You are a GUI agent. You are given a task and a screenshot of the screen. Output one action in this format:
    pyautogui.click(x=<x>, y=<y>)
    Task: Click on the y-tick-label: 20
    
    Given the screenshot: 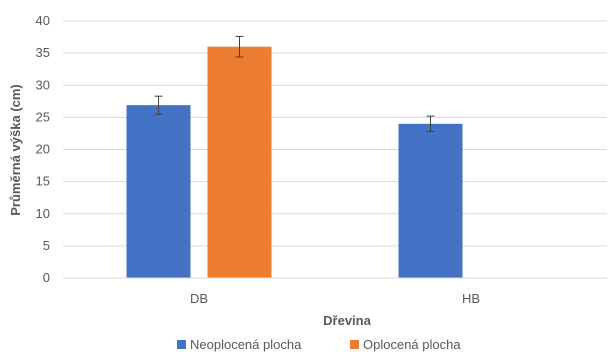 What is the action you would take?
    pyautogui.click(x=43, y=149)
    